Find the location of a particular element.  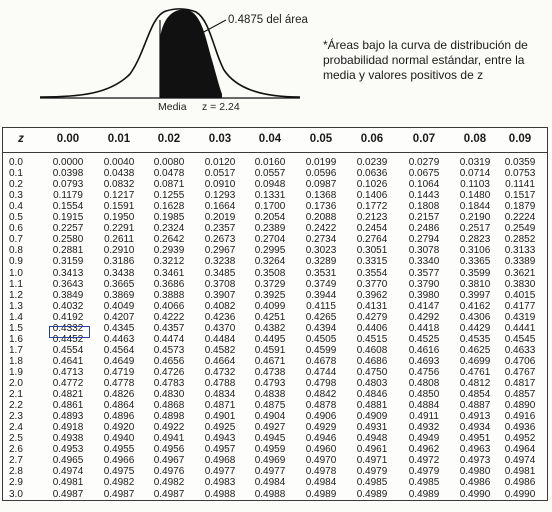

highlighted-cell-box is located at coordinates (69, 332).